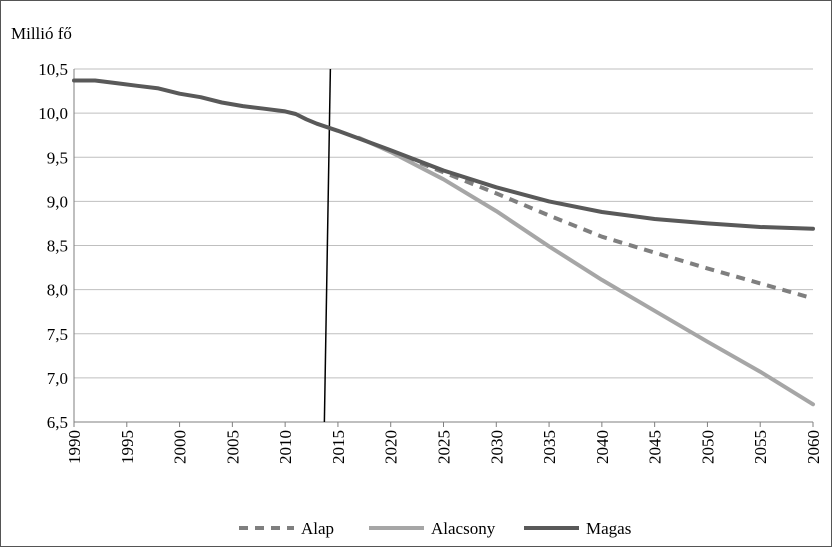 Image resolution: width=832 pixels, height=547 pixels. What do you see at coordinates (57, 290) in the screenshot?
I see `y-tick-label: 8,0` at bounding box center [57, 290].